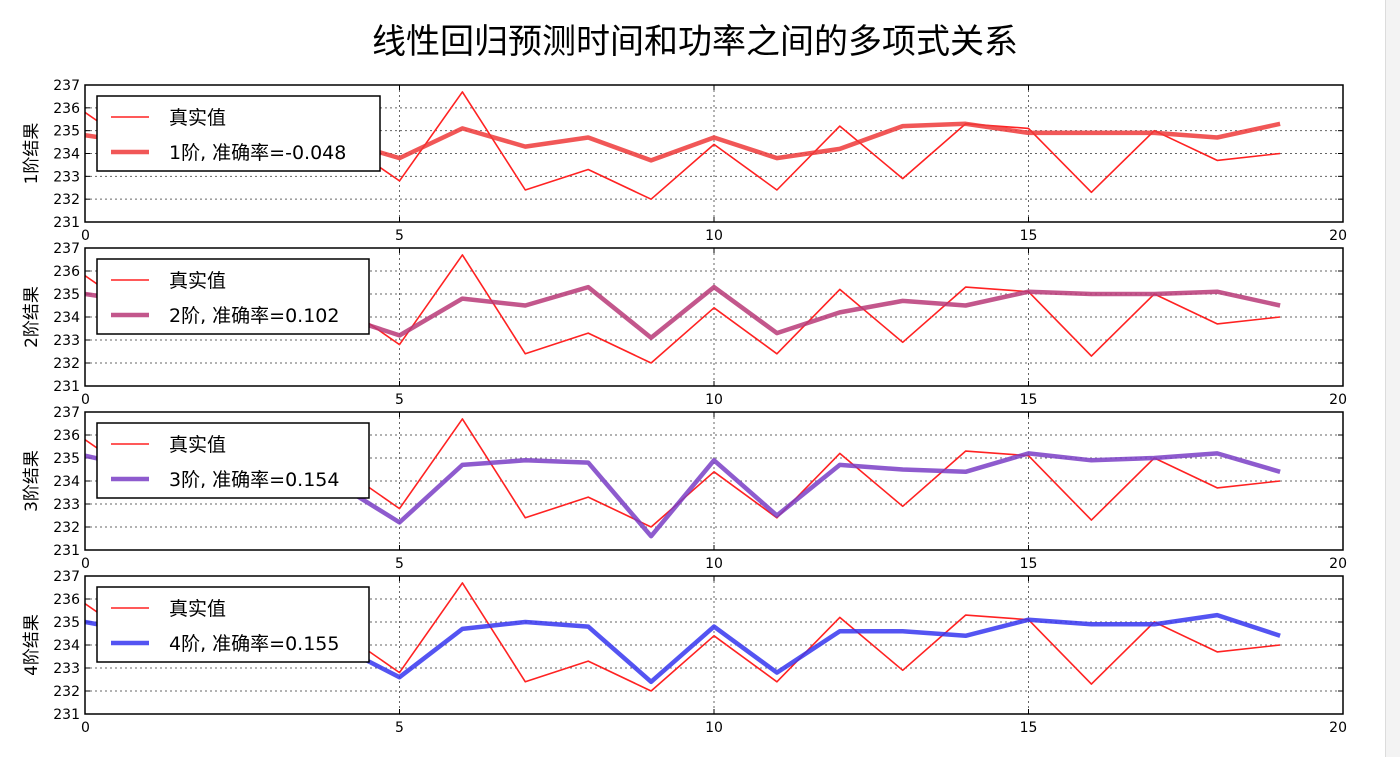 The width and height of the screenshot is (1400, 757). What do you see at coordinates (32, 317) in the screenshot?
I see `y-axis-label: 2阶结果` at bounding box center [32, 317].